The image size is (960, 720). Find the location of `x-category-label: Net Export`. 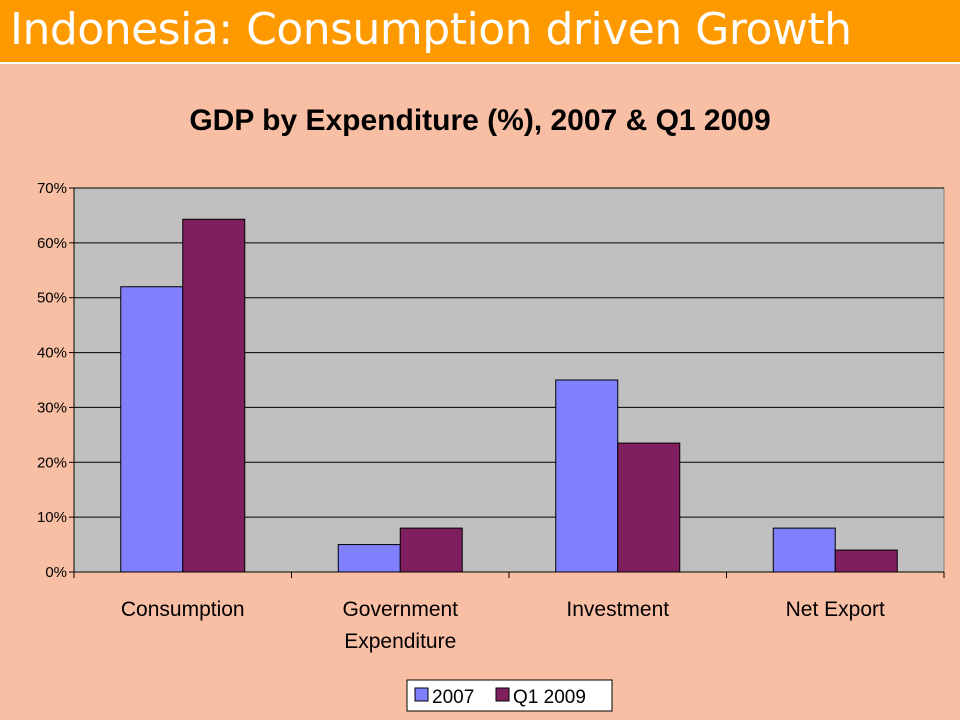

x-category-label: Net Export is located at coordinates (835, 609).